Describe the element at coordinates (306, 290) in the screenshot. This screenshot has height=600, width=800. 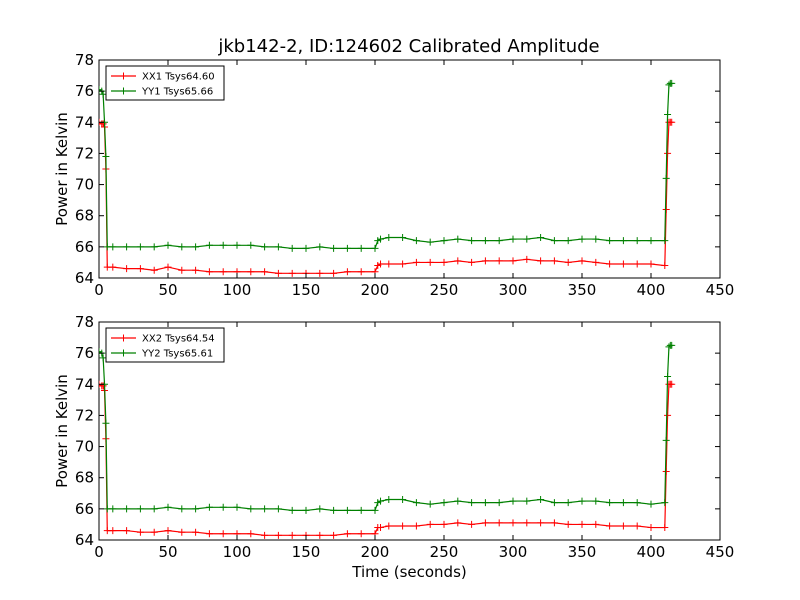
I see `x-tick-label: 150` at that location.